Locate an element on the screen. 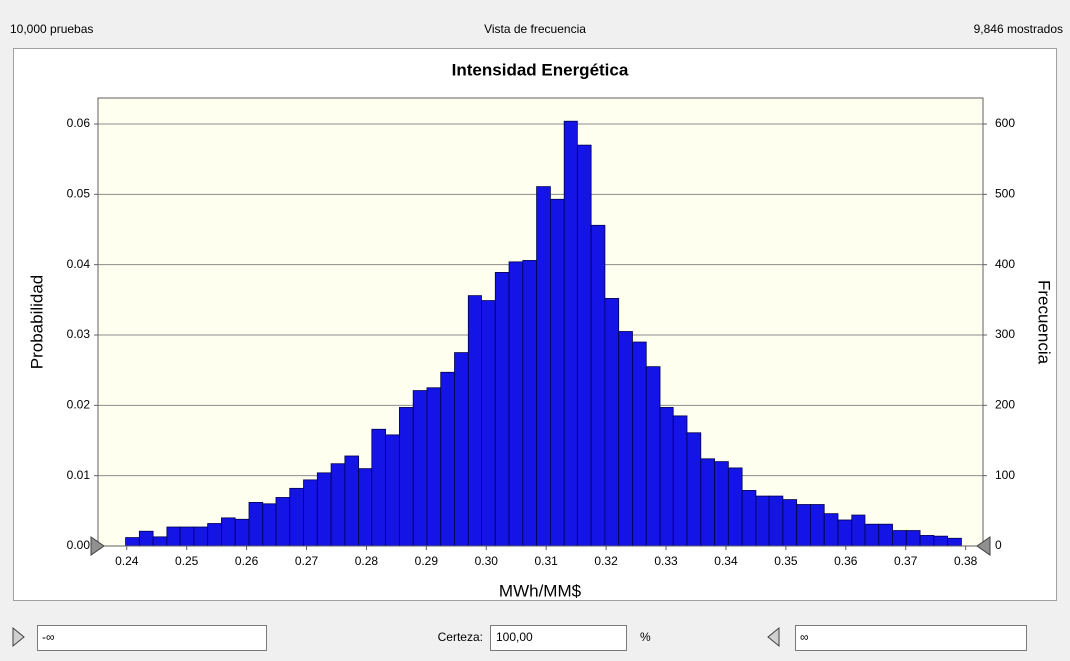  x-tick-label: 0.33 is located at coordinates (666, 561).